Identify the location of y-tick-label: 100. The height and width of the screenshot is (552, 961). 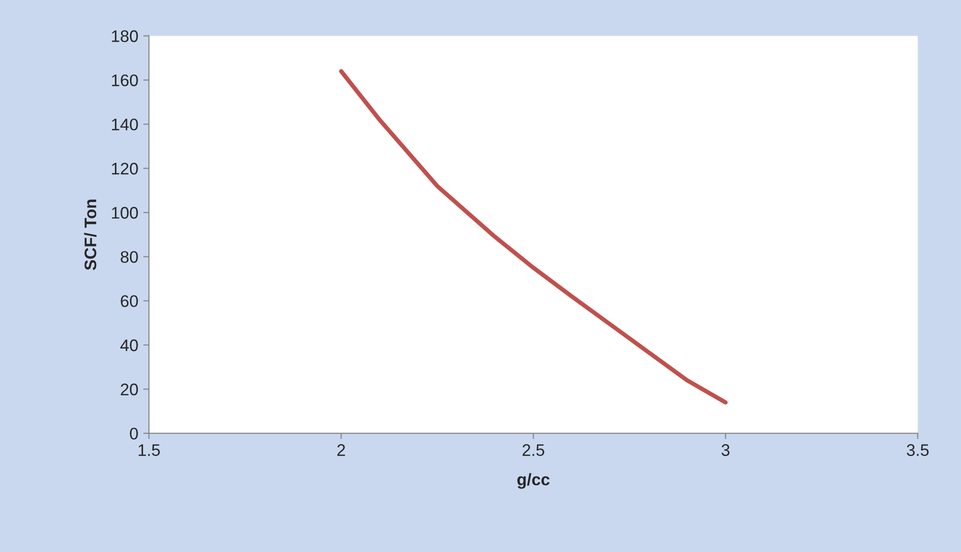
(125, 212).